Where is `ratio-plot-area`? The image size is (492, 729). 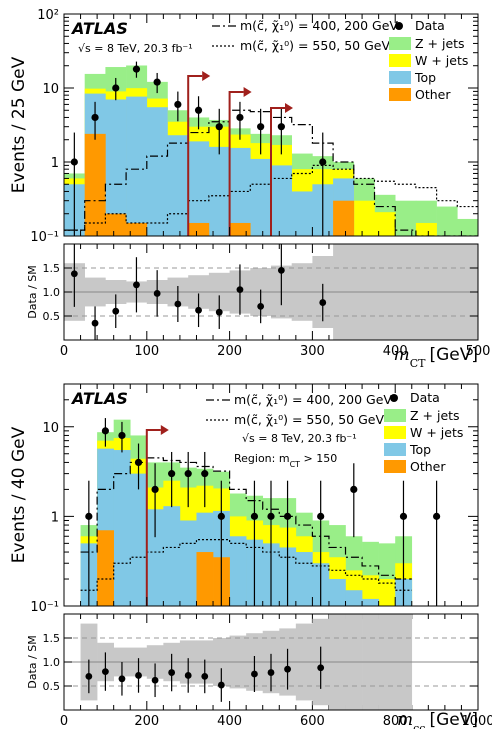 ratio-plot-area is located at coordinates (271, 662).